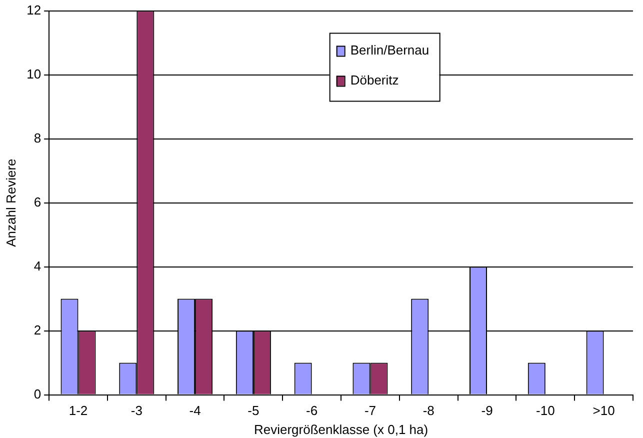 The height and width of the screenshot is (438, 643). I want to click on y-tick-label: 8, so click(38, 138).